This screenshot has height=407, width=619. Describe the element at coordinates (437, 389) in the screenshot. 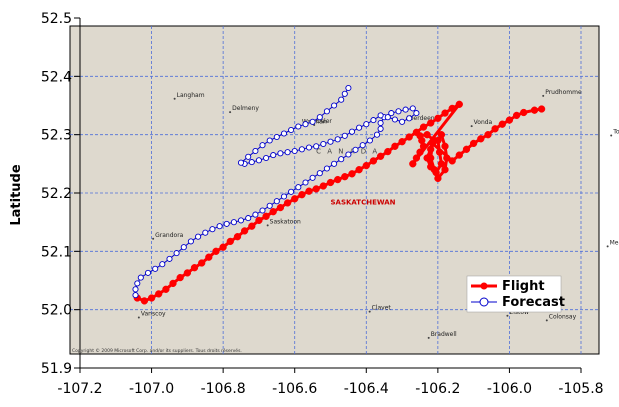

I see `x-tick-label: -106.2` at that location.